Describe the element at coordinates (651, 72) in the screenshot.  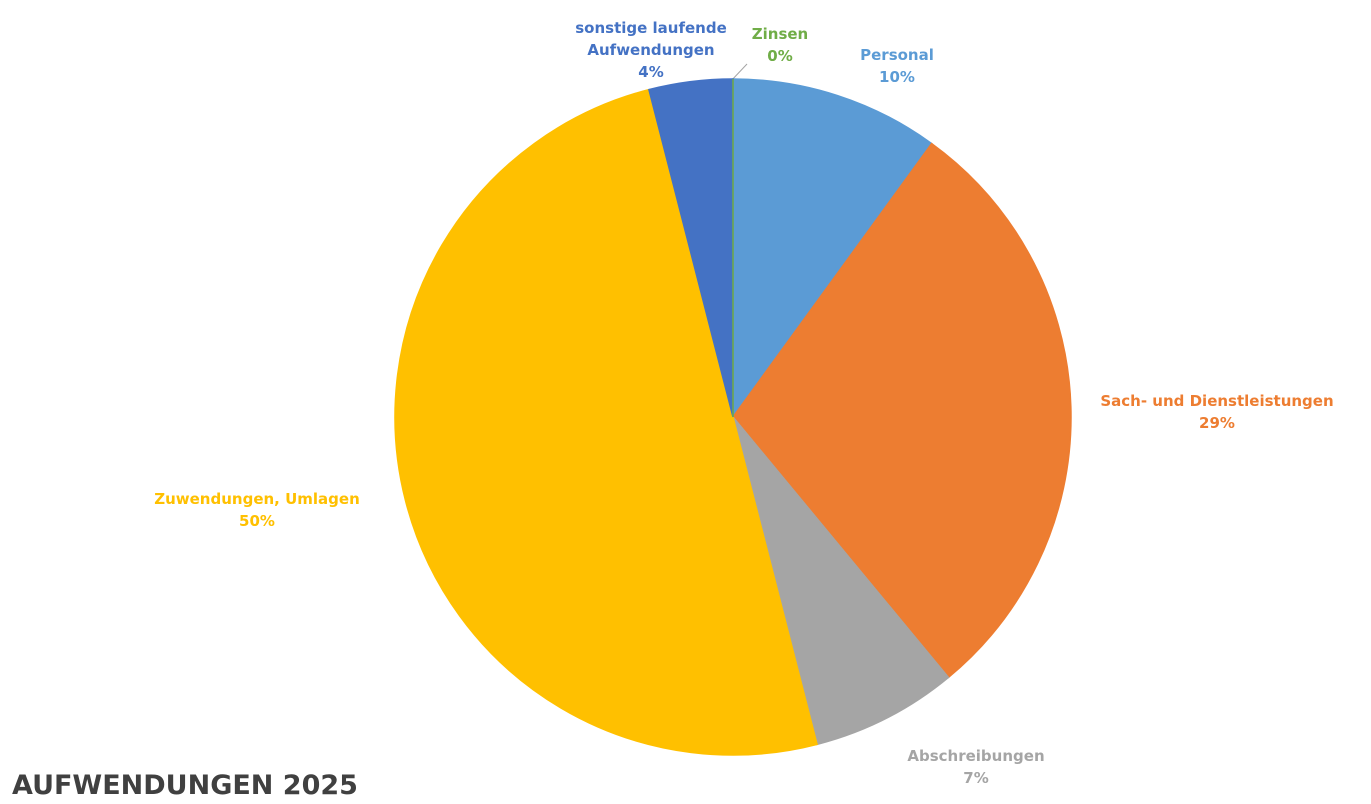
I see `label-value: 4%` at that location.